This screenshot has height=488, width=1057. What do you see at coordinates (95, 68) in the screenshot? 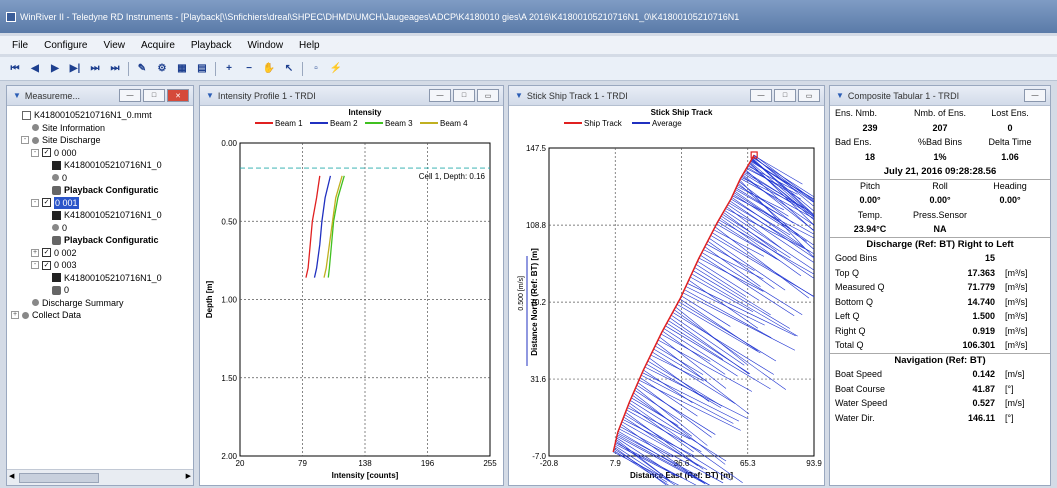
I see `fast-next-icon: ⏭` at bounding box center [95, 68].